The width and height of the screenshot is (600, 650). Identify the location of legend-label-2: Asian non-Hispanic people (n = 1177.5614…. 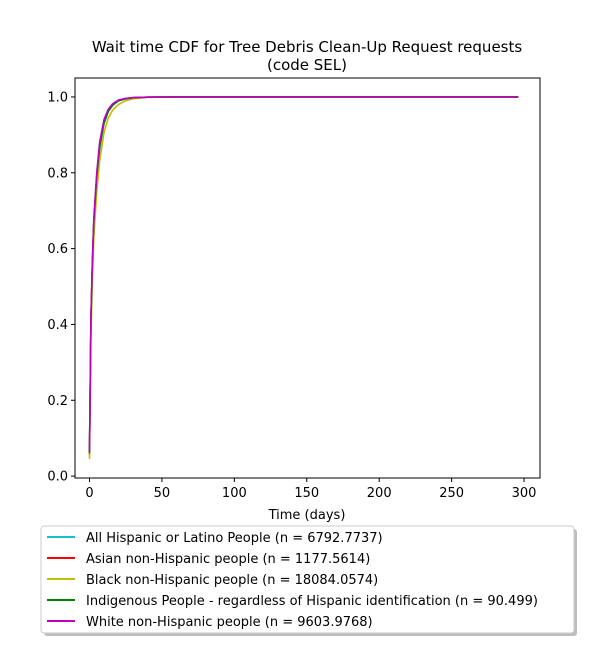
(228, 559).